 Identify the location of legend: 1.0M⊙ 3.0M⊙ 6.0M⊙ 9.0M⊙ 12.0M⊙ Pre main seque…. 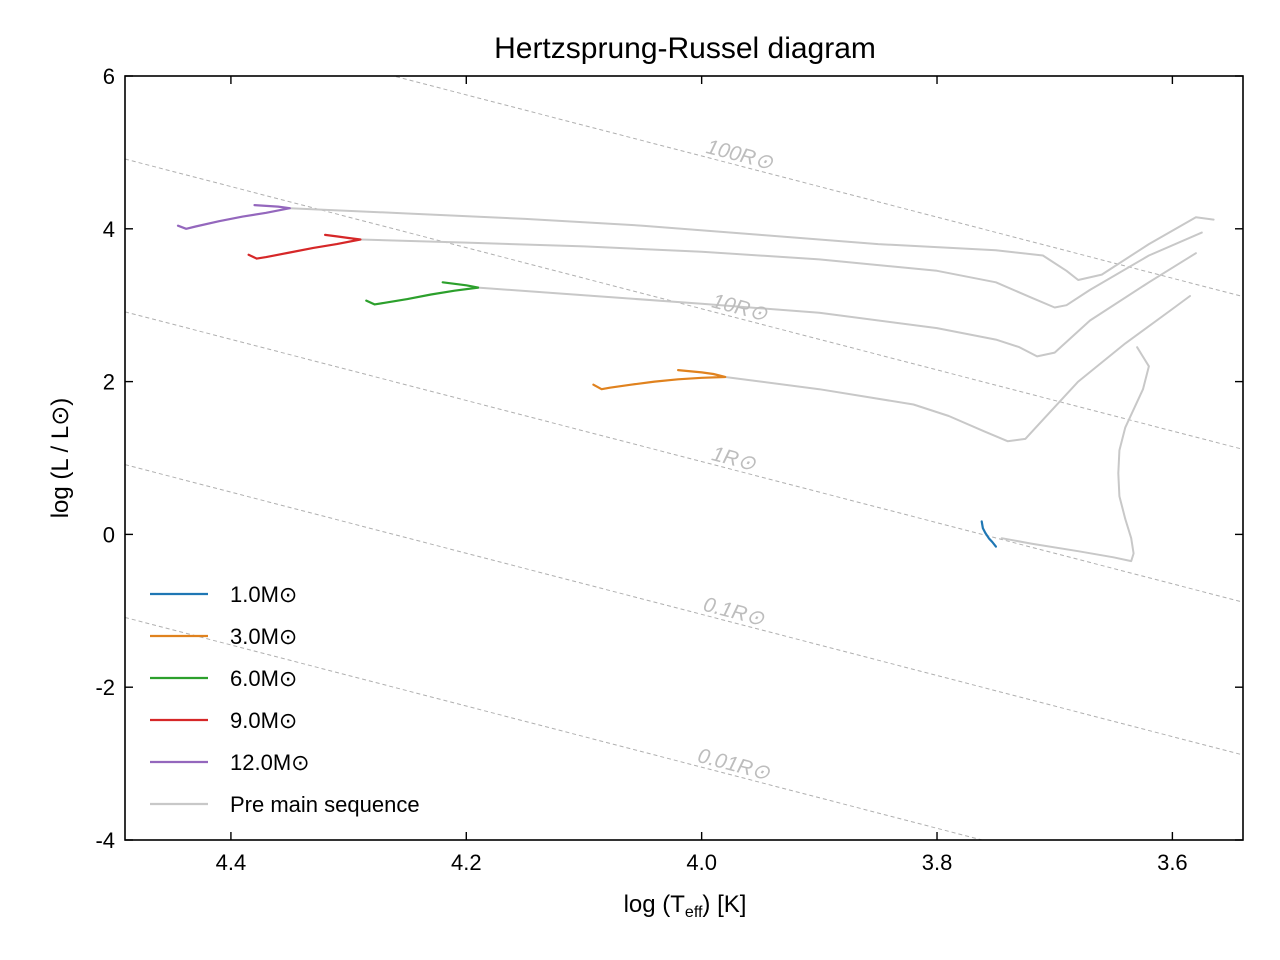
(285, 699).